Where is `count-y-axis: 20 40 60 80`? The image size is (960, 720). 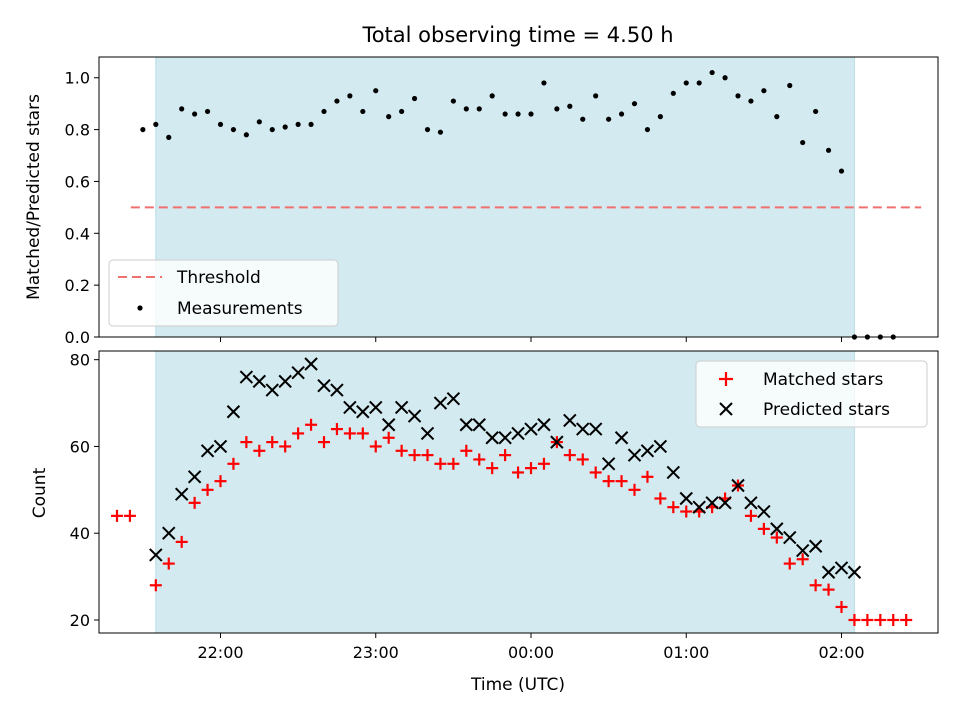 count-y-axis: 20 40 60 80 is located at coordinates (84, 490).